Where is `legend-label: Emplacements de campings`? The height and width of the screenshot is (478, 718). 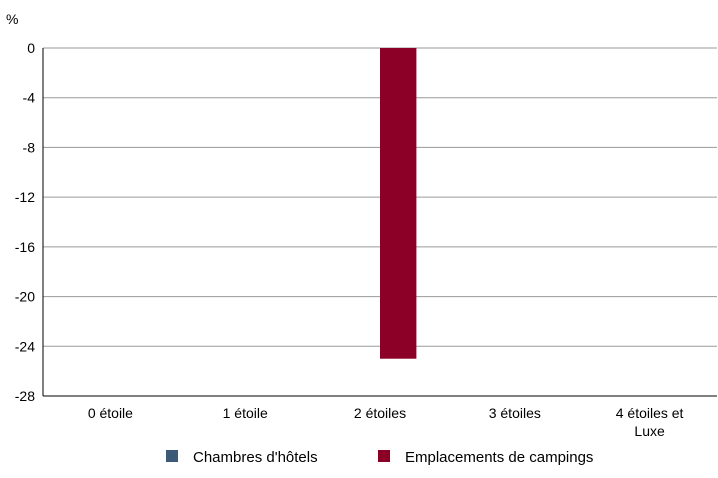 legend-label: Emplacements de campings is located at coordinates (499, 457).